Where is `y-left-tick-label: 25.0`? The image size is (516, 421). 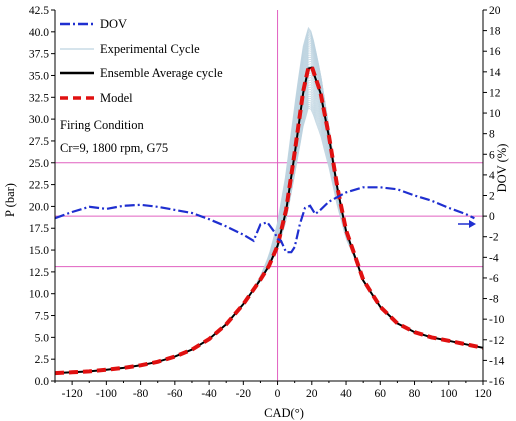
y-left-tick-label: 25.0 is located at coordinates (39, 164).